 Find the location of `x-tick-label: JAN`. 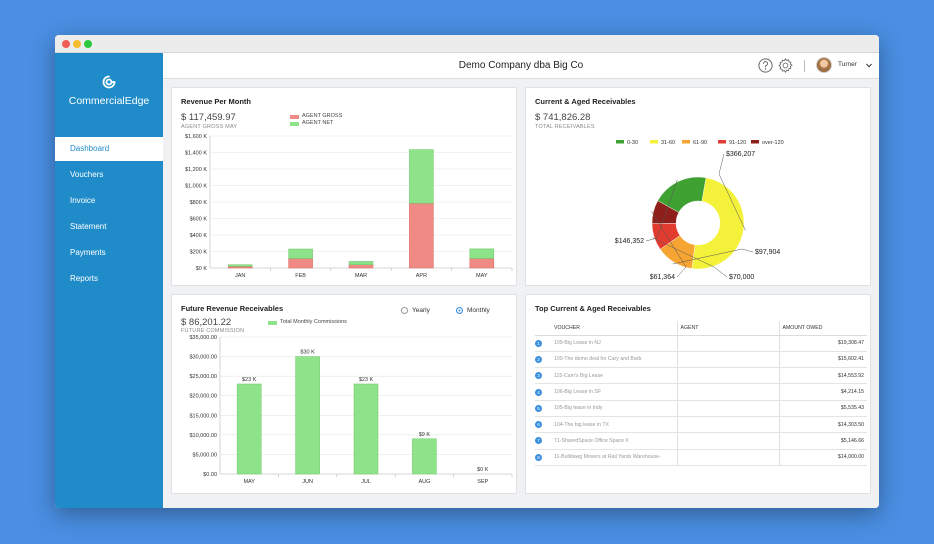

x-tick-label: JAN is located at coordinates (240, 276).